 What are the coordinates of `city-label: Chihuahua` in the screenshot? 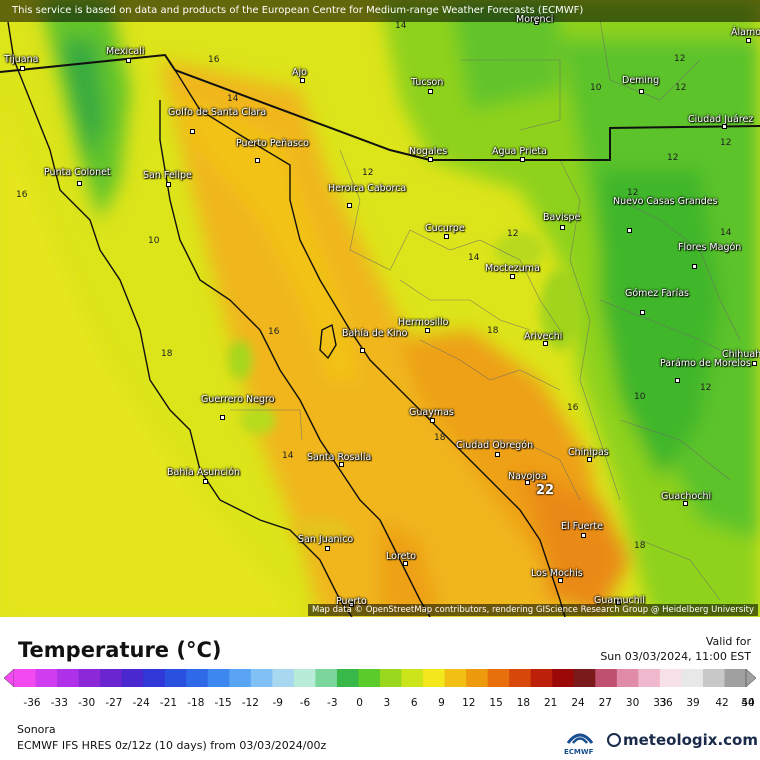 It's located at (741, 354).